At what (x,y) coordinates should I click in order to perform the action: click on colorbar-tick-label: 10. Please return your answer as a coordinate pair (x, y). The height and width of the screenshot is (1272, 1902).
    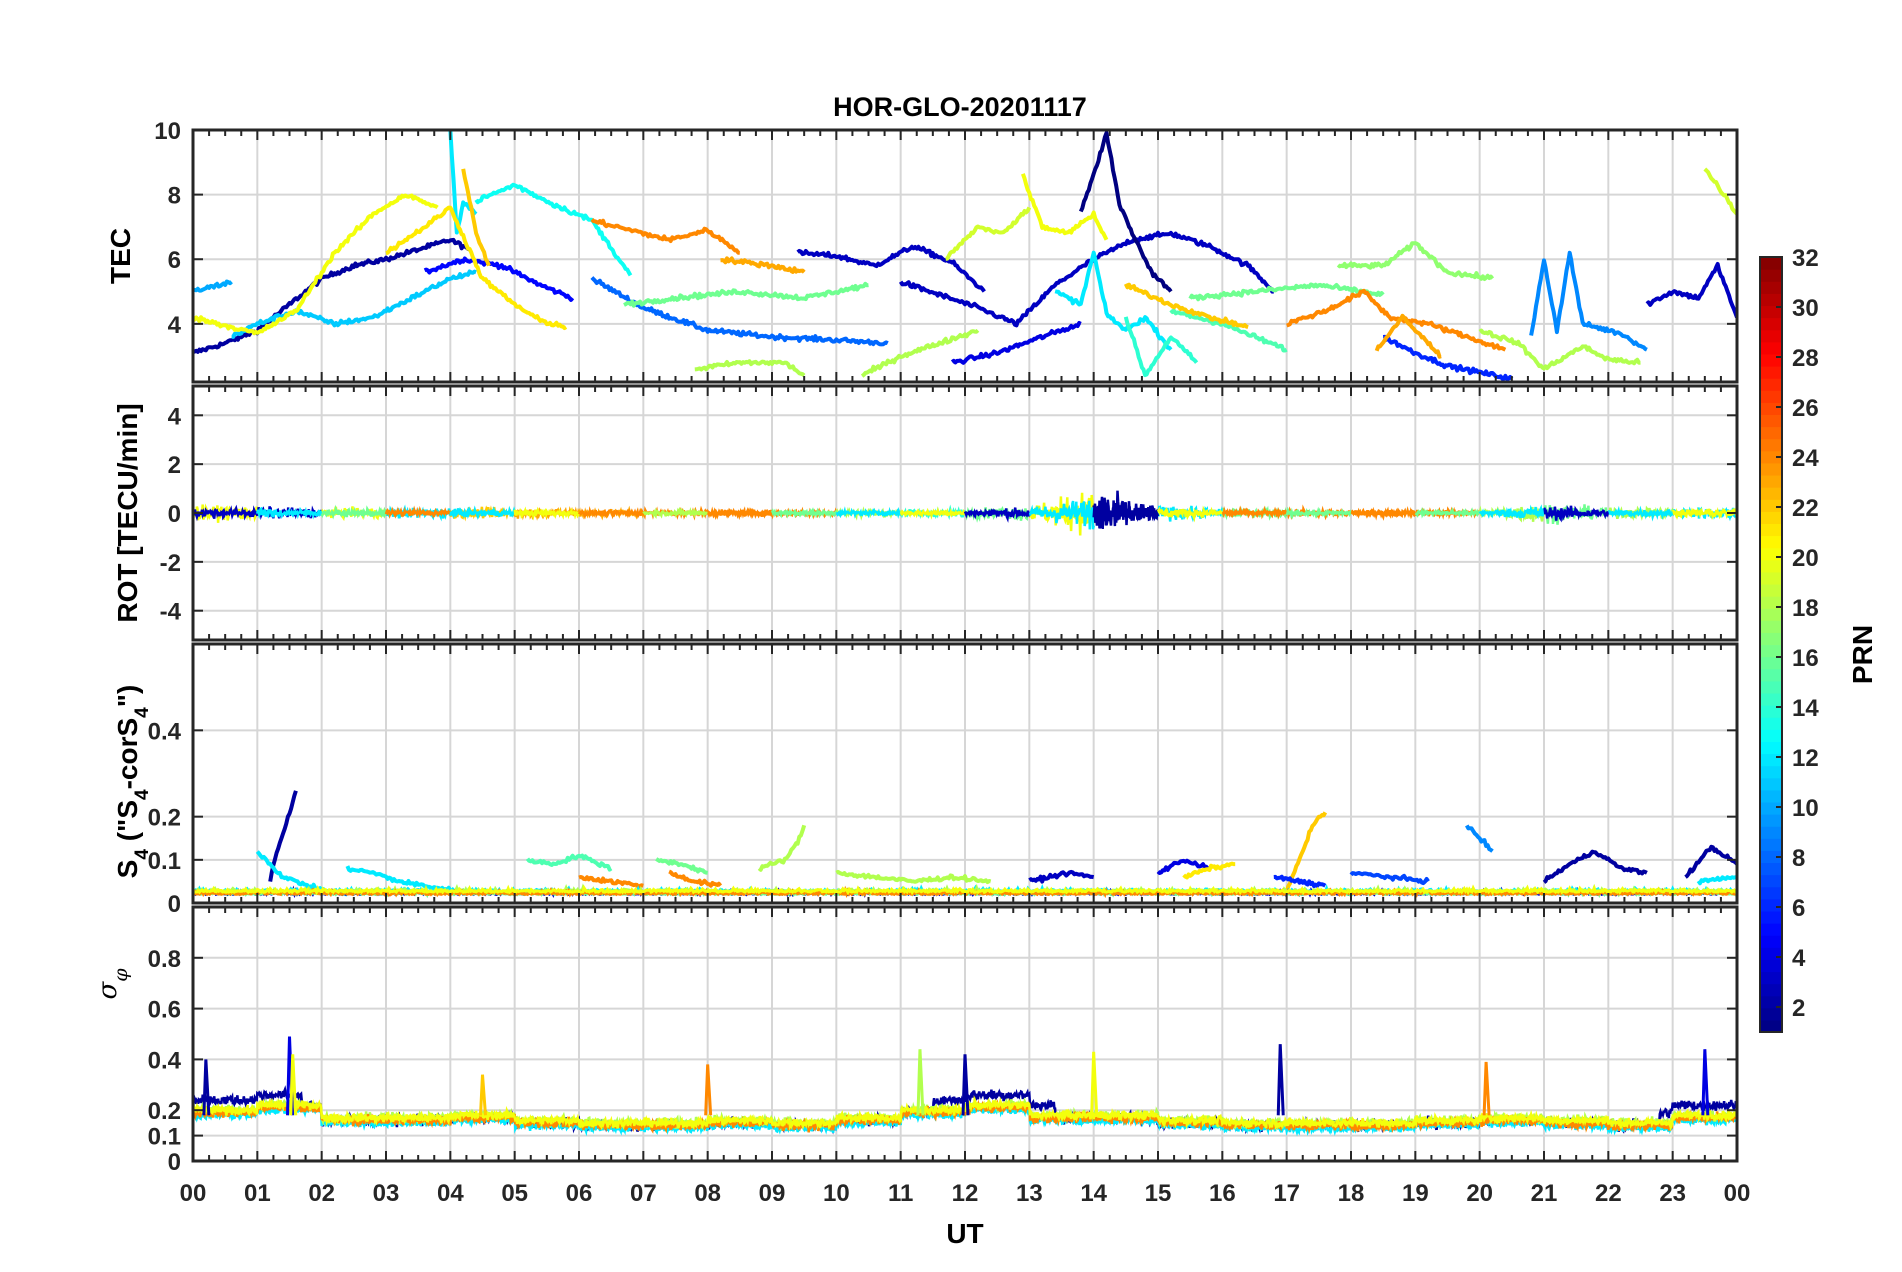
    Looking at the image, I should click on (1805, 808).